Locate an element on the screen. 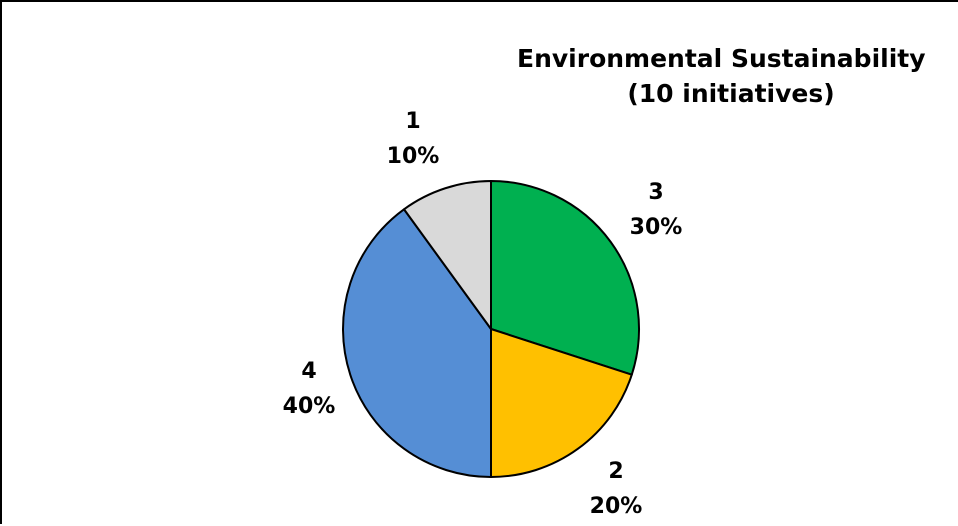 This screenshot has height=526, width=958. slice-category-label-2: 2 is located at coordinates (615, 471).